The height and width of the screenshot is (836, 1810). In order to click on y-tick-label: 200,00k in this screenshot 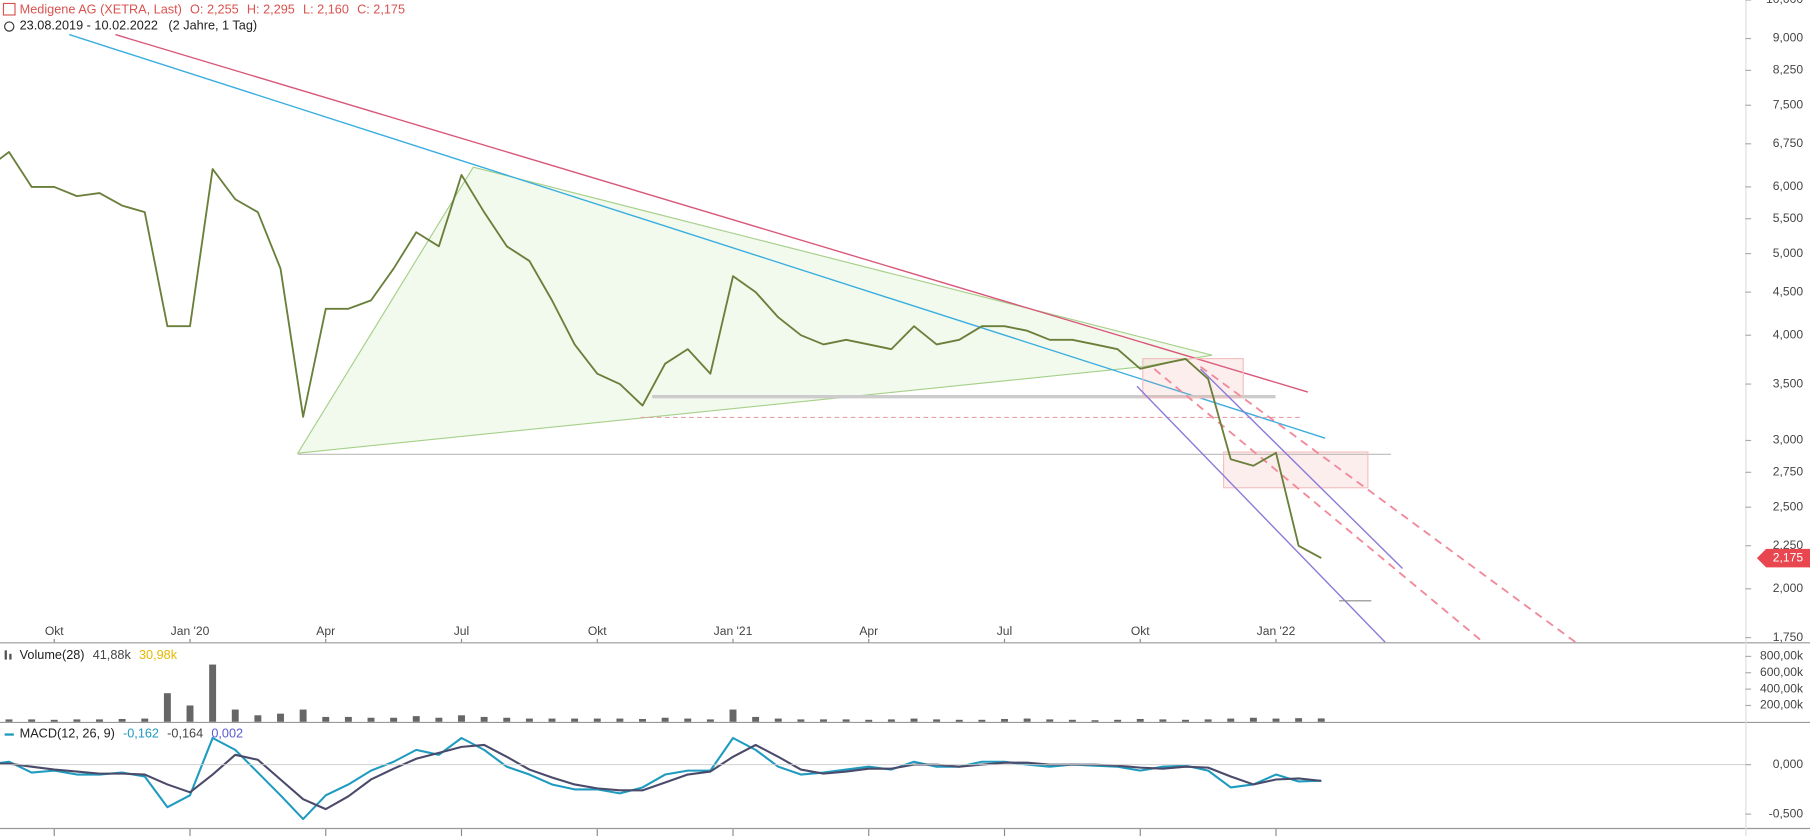, I will do `click(1782, 705)`.